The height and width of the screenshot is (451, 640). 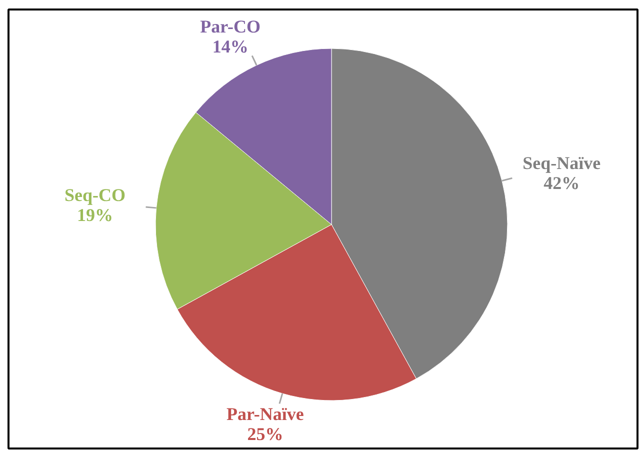 What do you see at coordinates (230, 26) in the screenshot?
I see `slice-label: Par-CO` at bounding box center [230, 26].